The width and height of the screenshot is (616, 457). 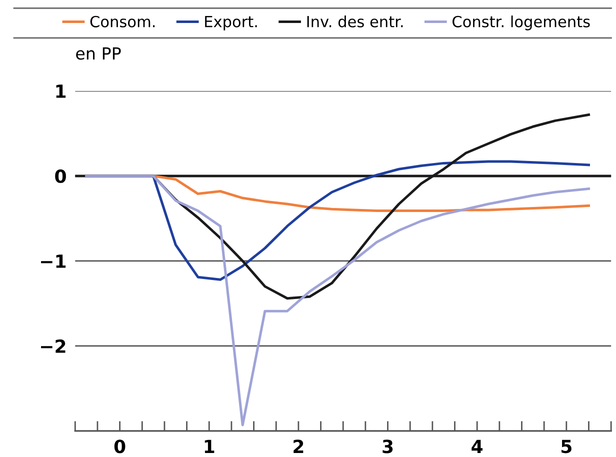 I want to click on x-tick-label: 3, so click(x=387, y=447).